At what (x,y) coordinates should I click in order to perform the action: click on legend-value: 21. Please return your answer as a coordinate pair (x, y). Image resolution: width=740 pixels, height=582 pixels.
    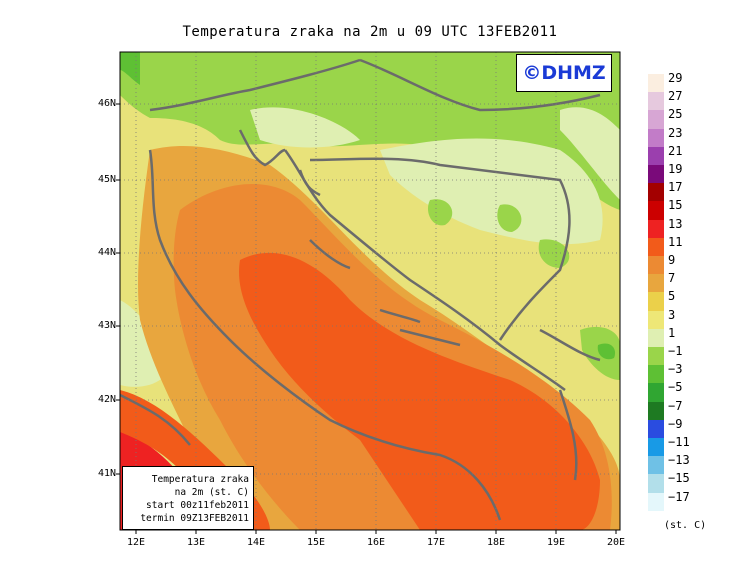
    Looking at the image, I should click on (675, 150).